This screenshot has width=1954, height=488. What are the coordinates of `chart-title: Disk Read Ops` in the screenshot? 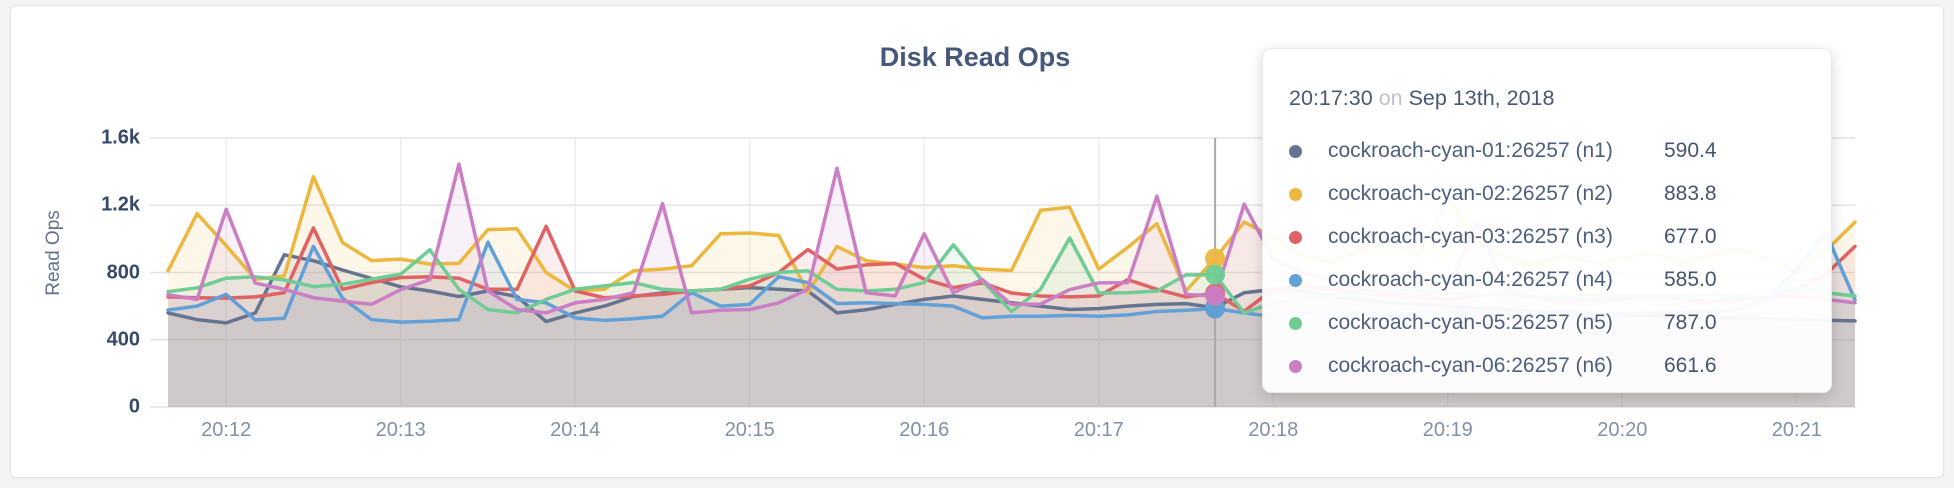 It's located at (975, 57).